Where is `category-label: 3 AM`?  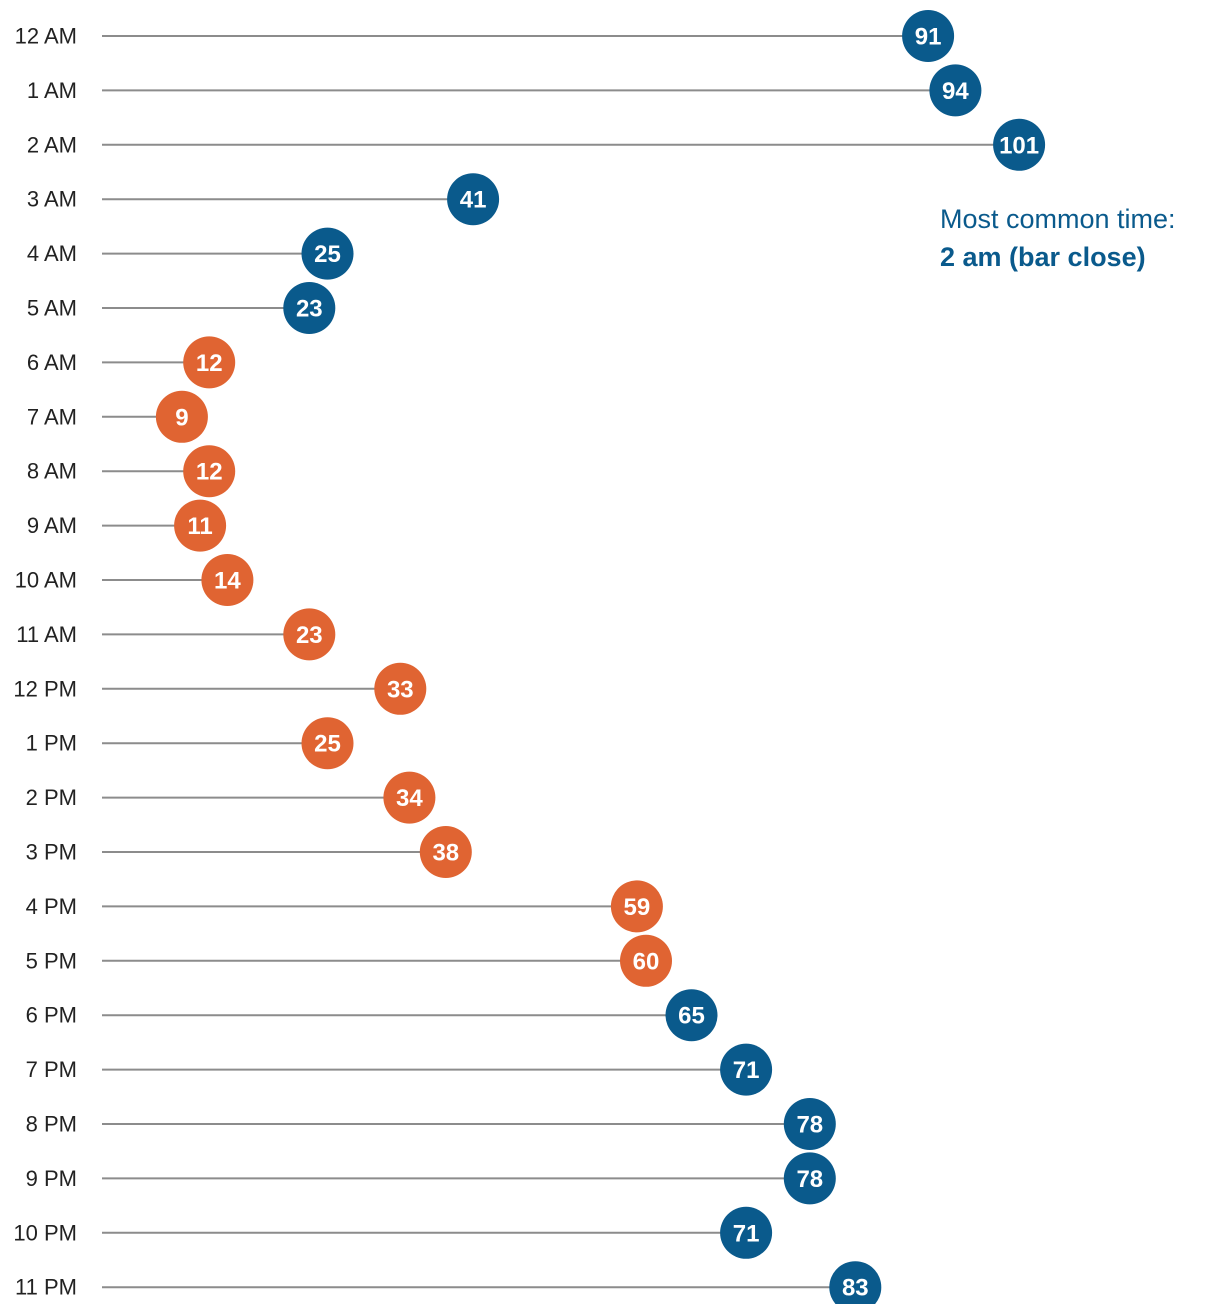 category-label: 3 AM is located at coordinates (52, 199).